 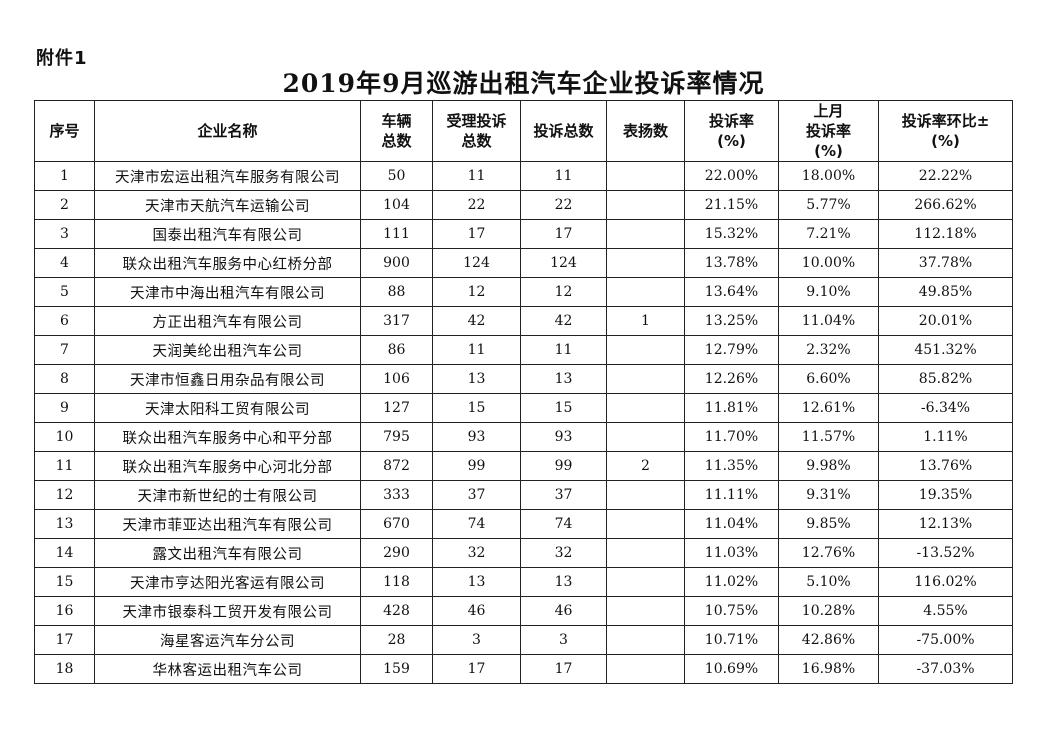 What do you see at coordinates (731, 582) in the screenshot?
I see `cell-complaint-rate: 11.02%` at bounding box center [731, 582].